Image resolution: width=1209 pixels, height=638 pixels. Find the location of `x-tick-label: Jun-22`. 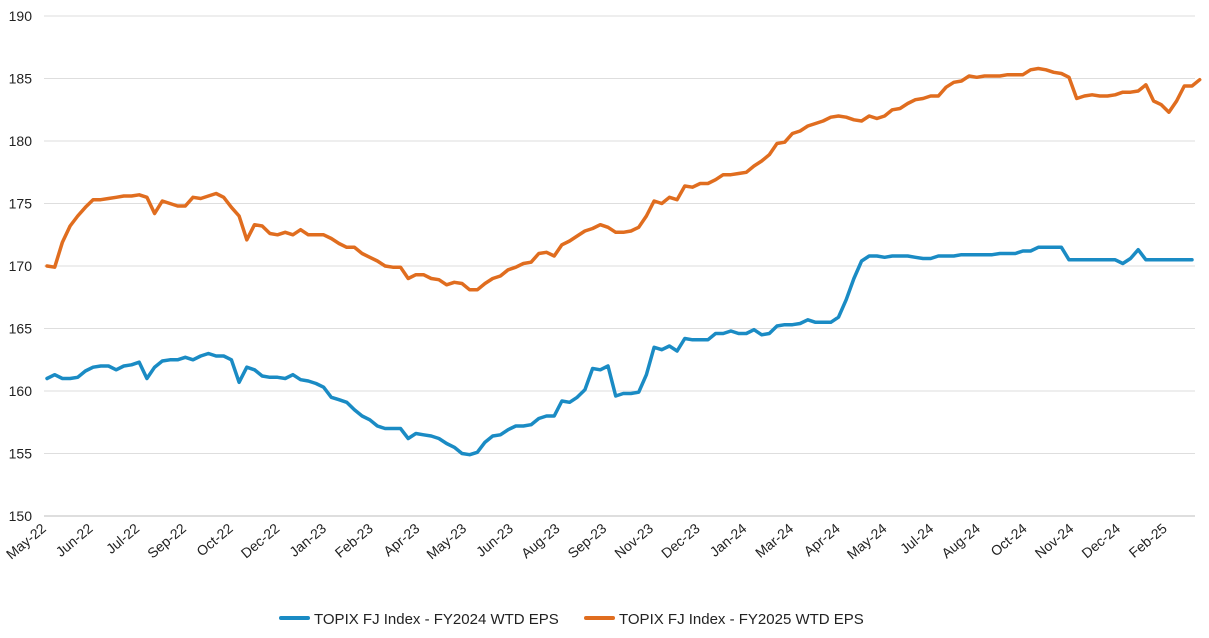

x-tick-label: Jun-22 is located at coordinates (74, 540).